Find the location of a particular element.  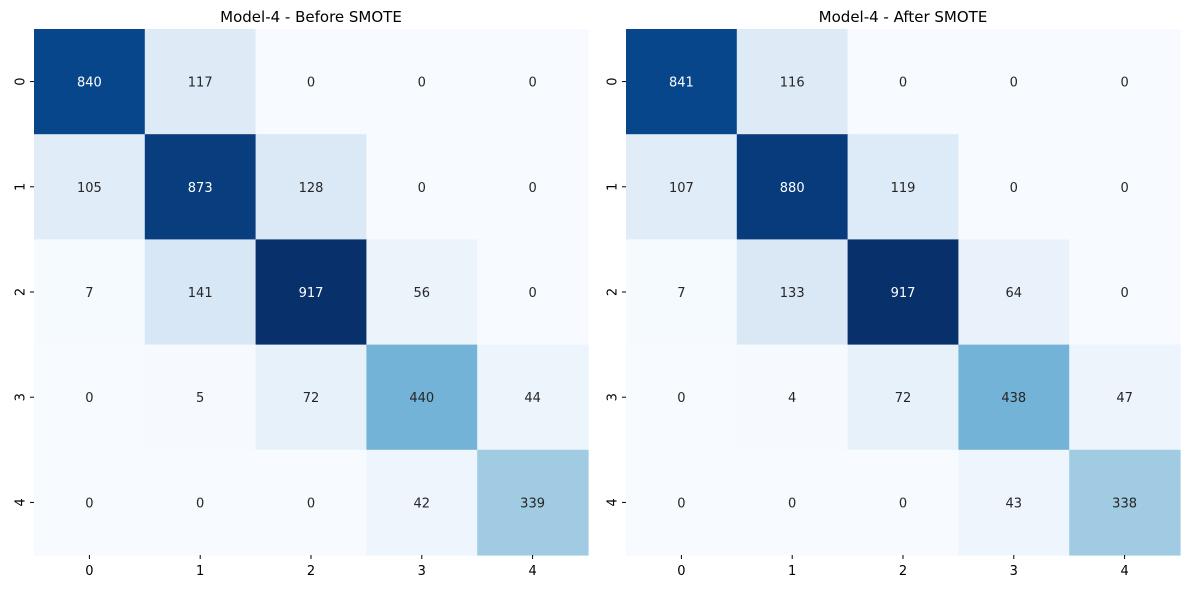

cell-value-label: 141 is located at coordinates (200, 293).